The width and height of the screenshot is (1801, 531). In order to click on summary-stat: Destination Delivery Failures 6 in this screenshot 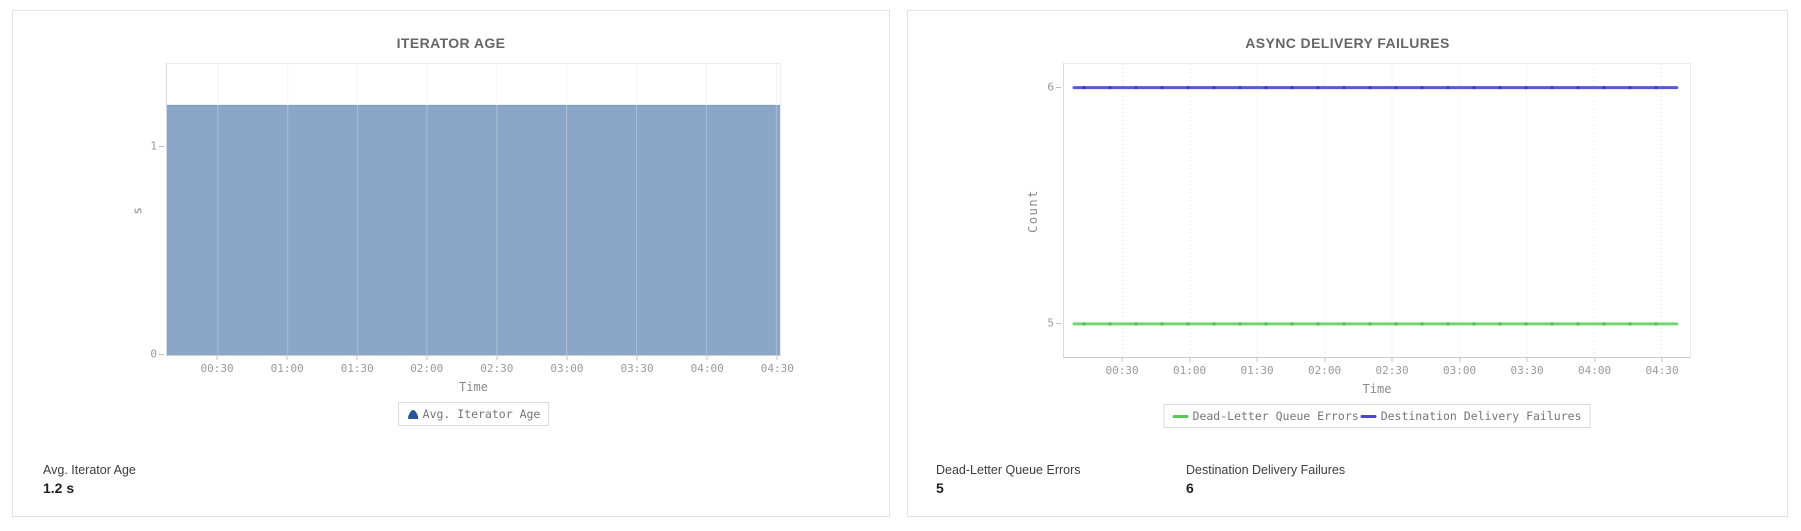, I will do `click(1311, 479)`.